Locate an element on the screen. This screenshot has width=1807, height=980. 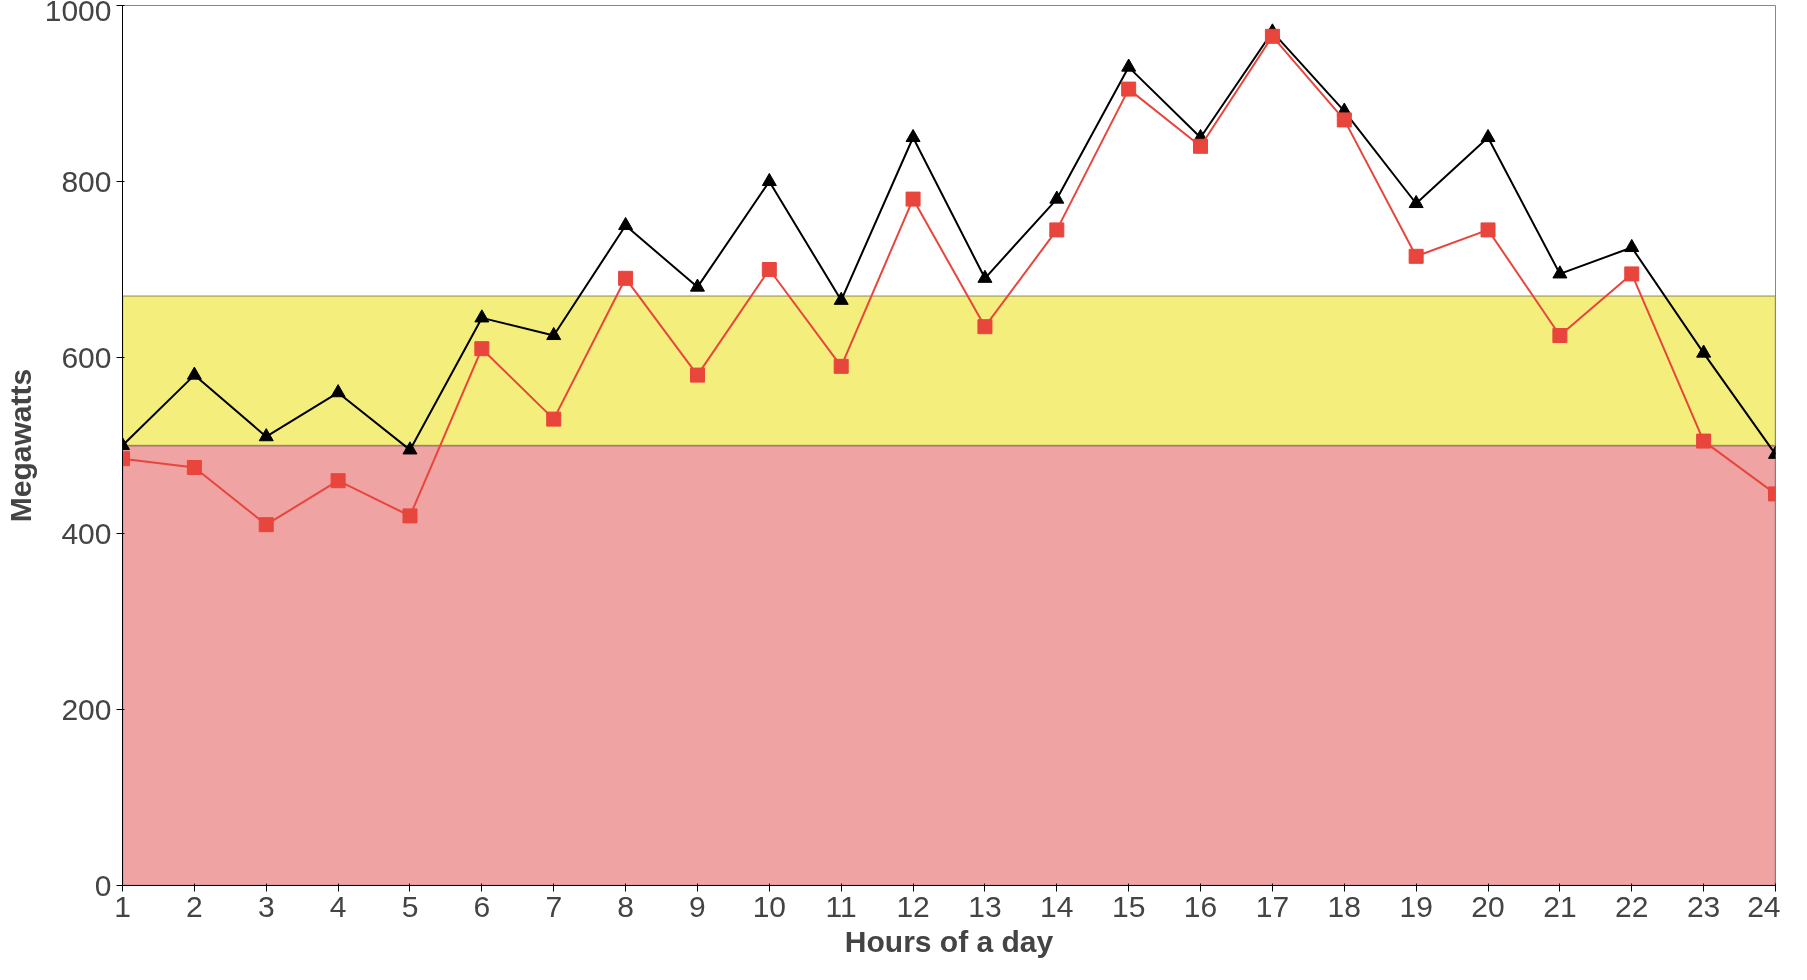
x-tick-label: 5 is located at coordinates (410, 906).